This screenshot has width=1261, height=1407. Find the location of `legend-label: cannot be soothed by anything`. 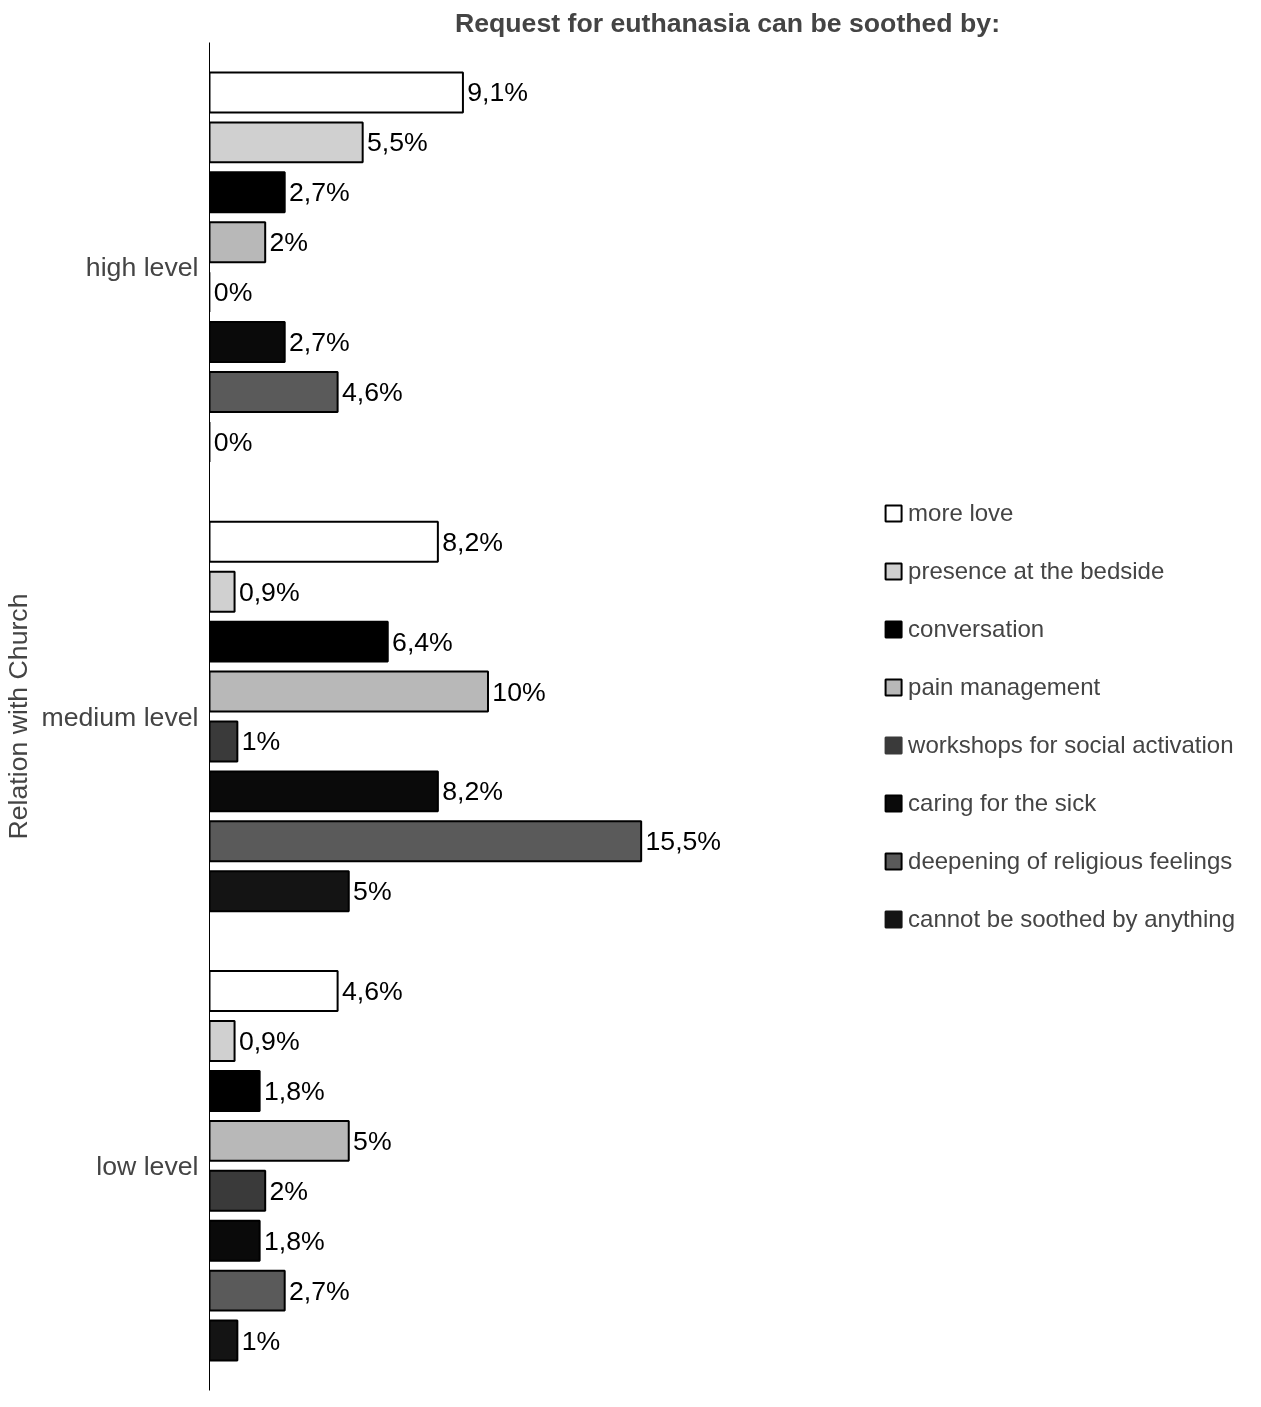

legend-label: cannot be soothed by anything is located at coordinates (1071, 919).